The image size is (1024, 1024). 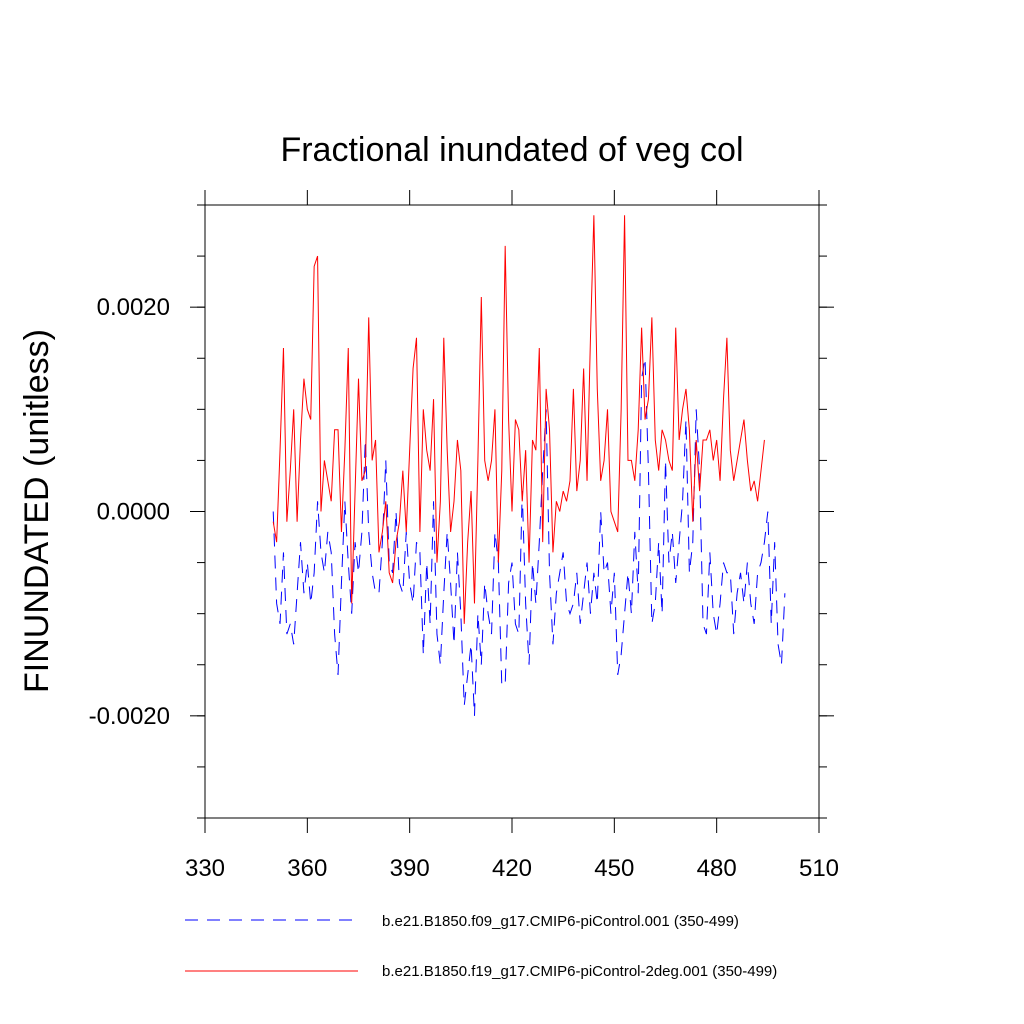 What do you see at coordinates (133, 512) in the screenshot?
I see `y-tick-label: 0.0000` at bounding box center [133, 512].